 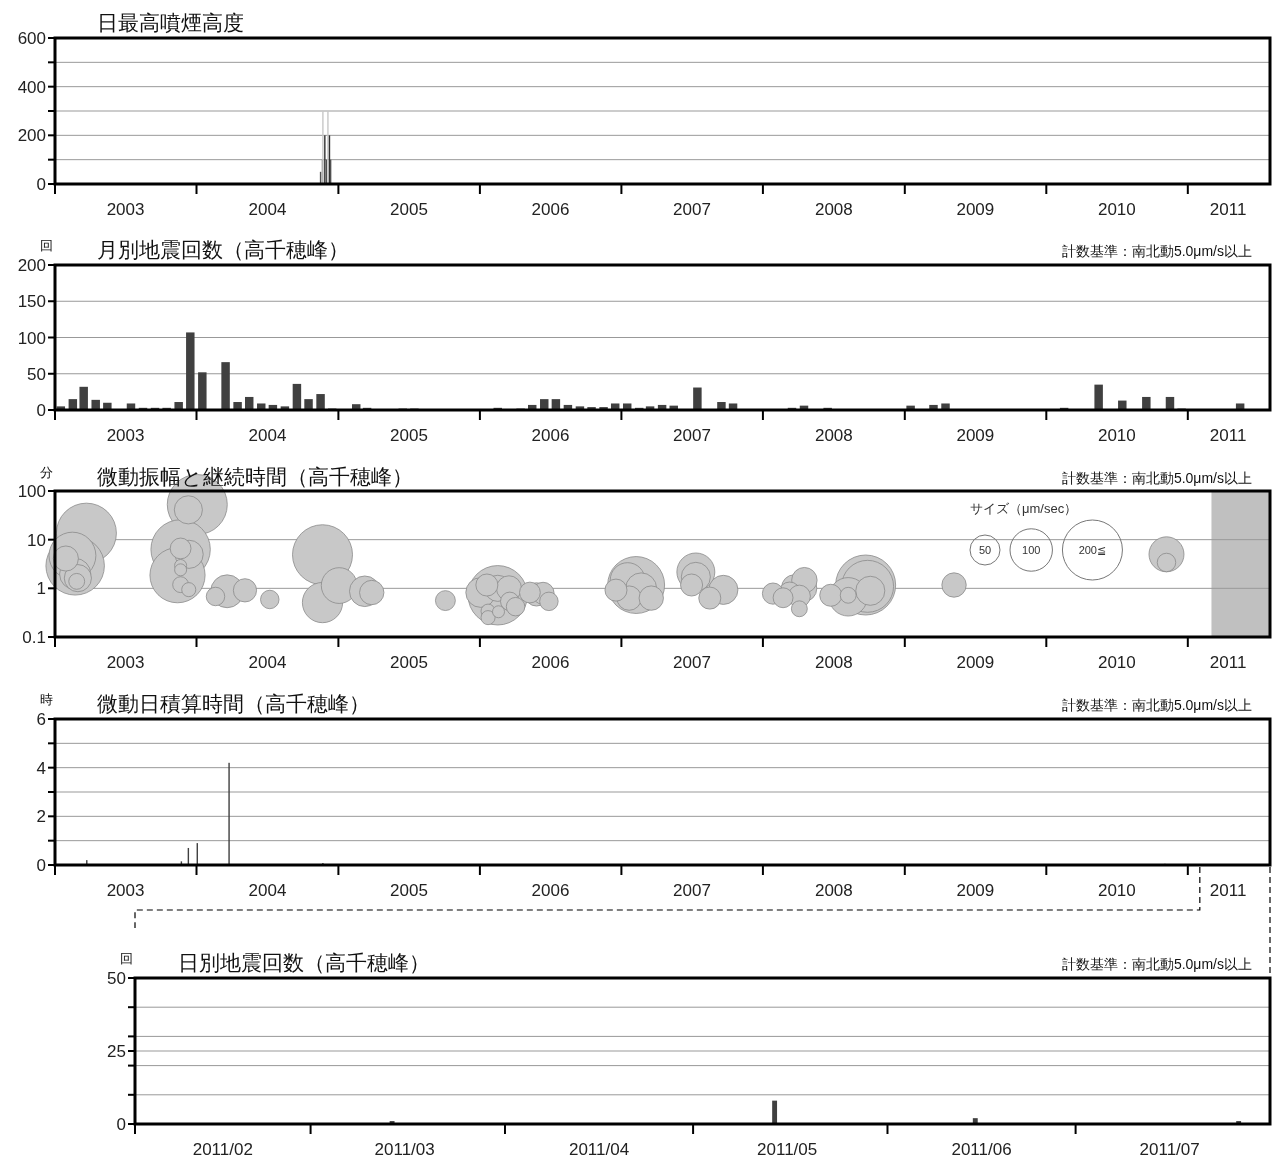 What do you see at coordinates (1024, 508) in the screenshot?
I see `legend-title: サイズ（μm/sec）` at bounding box center [1024, 508].